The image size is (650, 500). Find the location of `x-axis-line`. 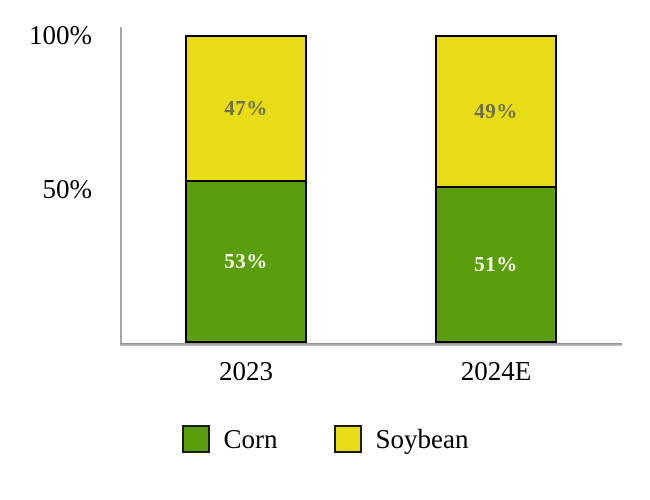

x-axis-line is located at coordinates (371, 344).